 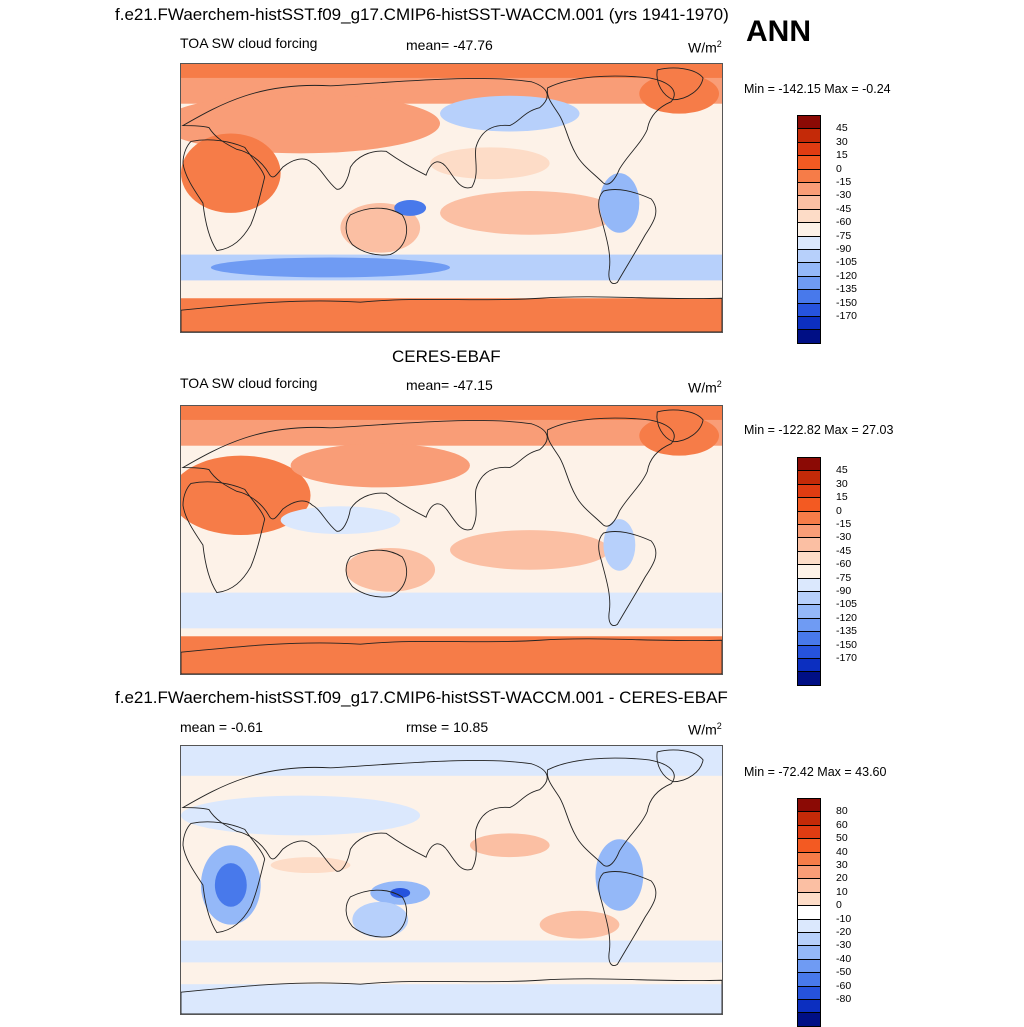 What do you see at coordinates (842, 891) in the screenshot?
I see `colorbar-tick-label: 10` at bounding box center [842, 891].